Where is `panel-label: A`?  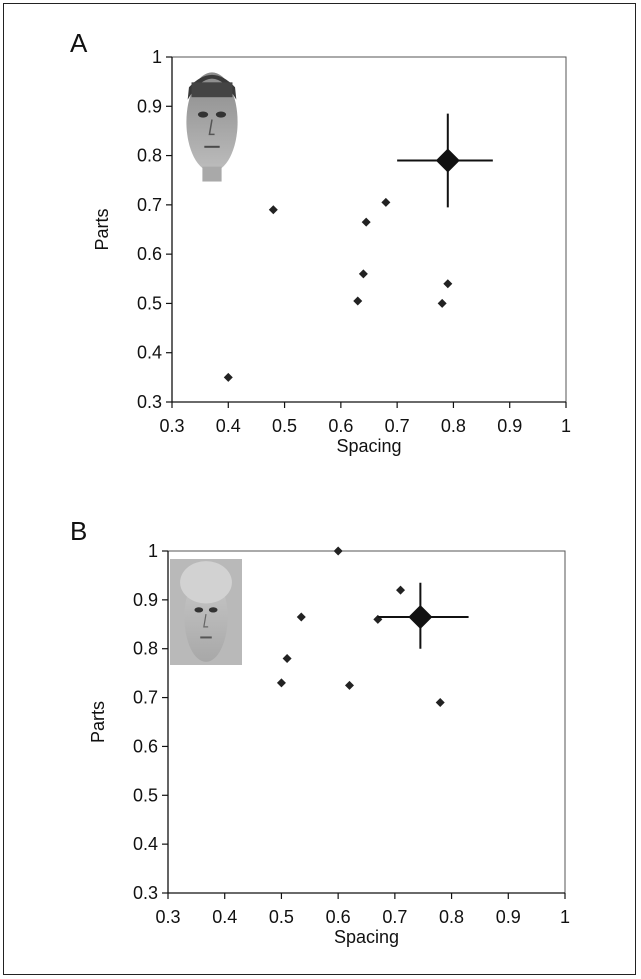
panel-label: A is located at coordinates (79, 43).